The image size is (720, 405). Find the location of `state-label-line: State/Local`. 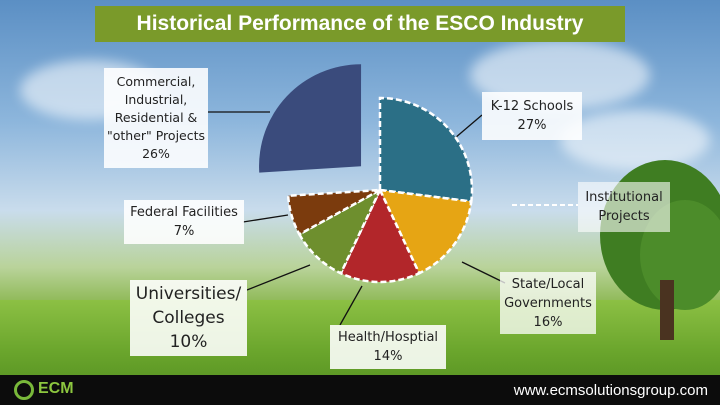

state-label-line: State/Local is located at coordinates (548, 284).